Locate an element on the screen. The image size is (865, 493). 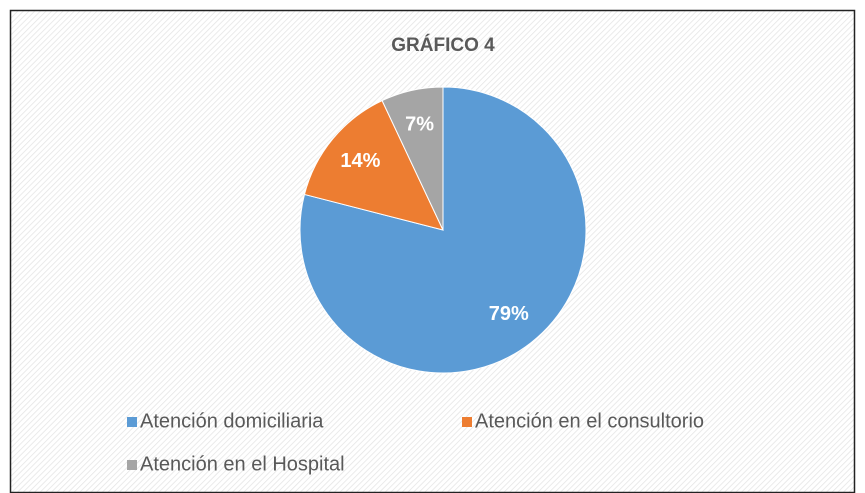
legend-label: Atención en el Hospital is located at coordinates (242, 464).